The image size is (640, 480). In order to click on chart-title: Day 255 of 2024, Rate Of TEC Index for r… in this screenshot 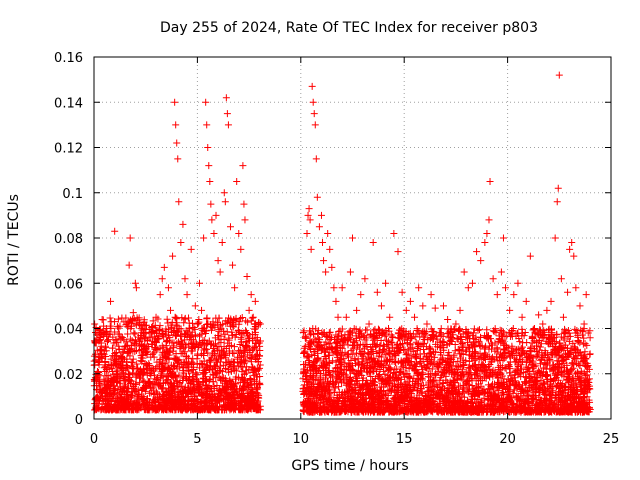, I will do `click(349, 28)`.